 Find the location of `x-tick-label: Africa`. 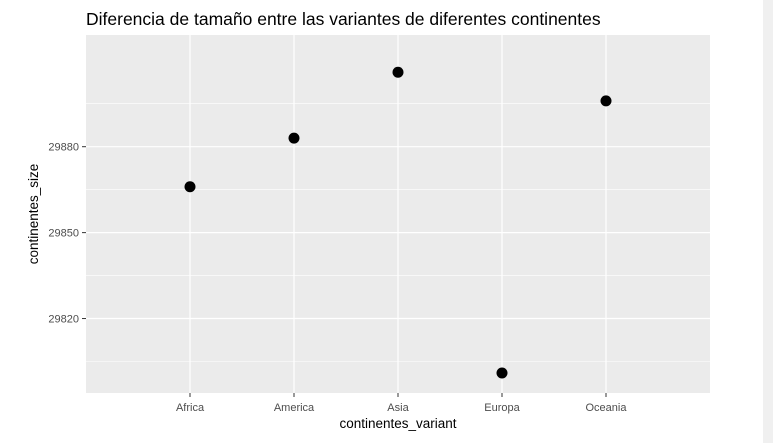

x-tick-label: Africa is located at coordinates (190, 408).